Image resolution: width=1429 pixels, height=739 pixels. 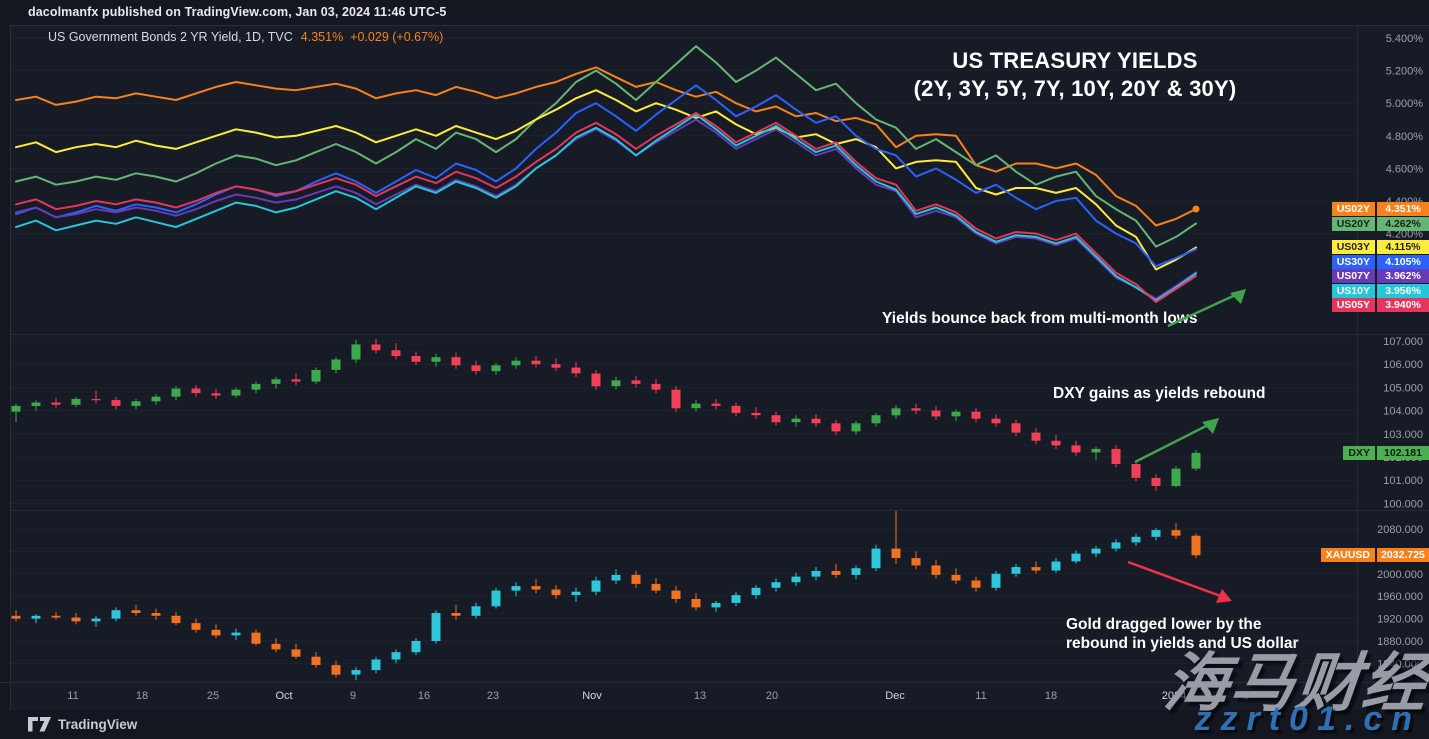 I want to click on axis-tick-label: 105.000, so click(x=1403, y=388).